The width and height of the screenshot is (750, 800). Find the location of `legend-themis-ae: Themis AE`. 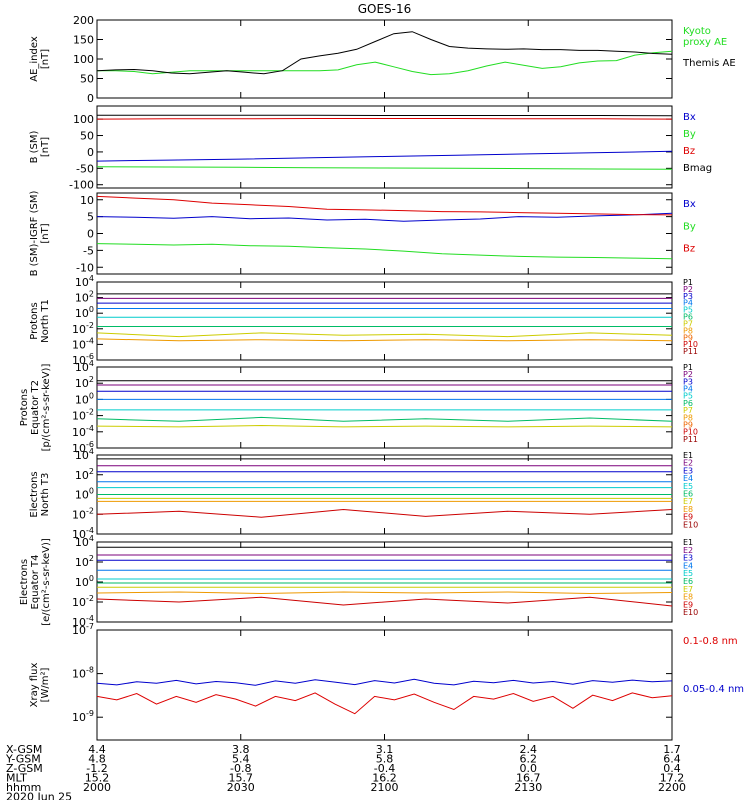

legend-themis-ae: Themis AE is located at coordinates (709, 63).